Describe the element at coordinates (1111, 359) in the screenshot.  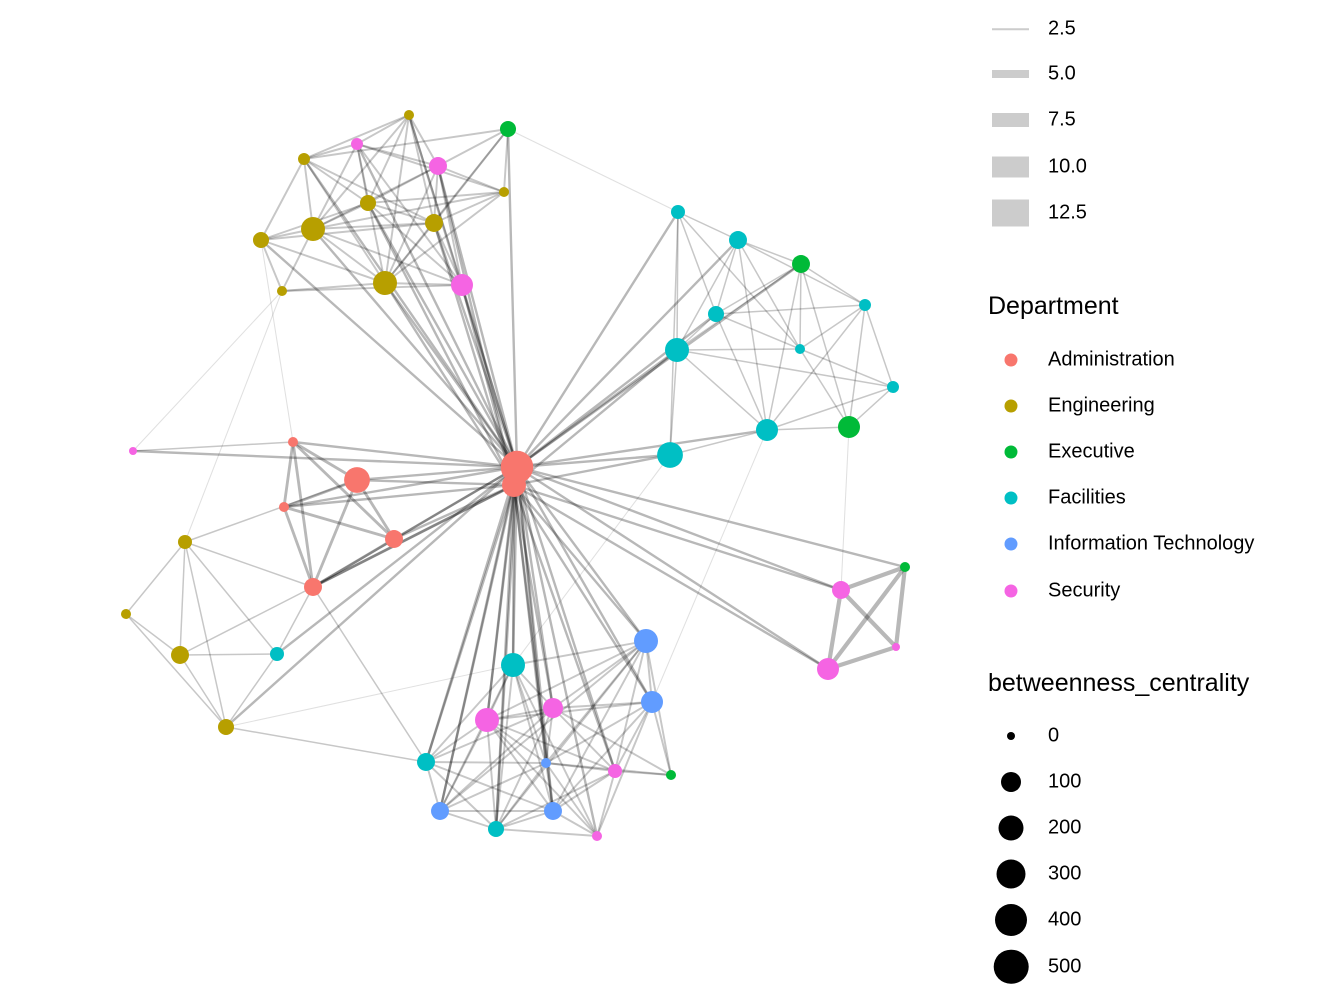
I see `legend-department-label: Administration` at that location.